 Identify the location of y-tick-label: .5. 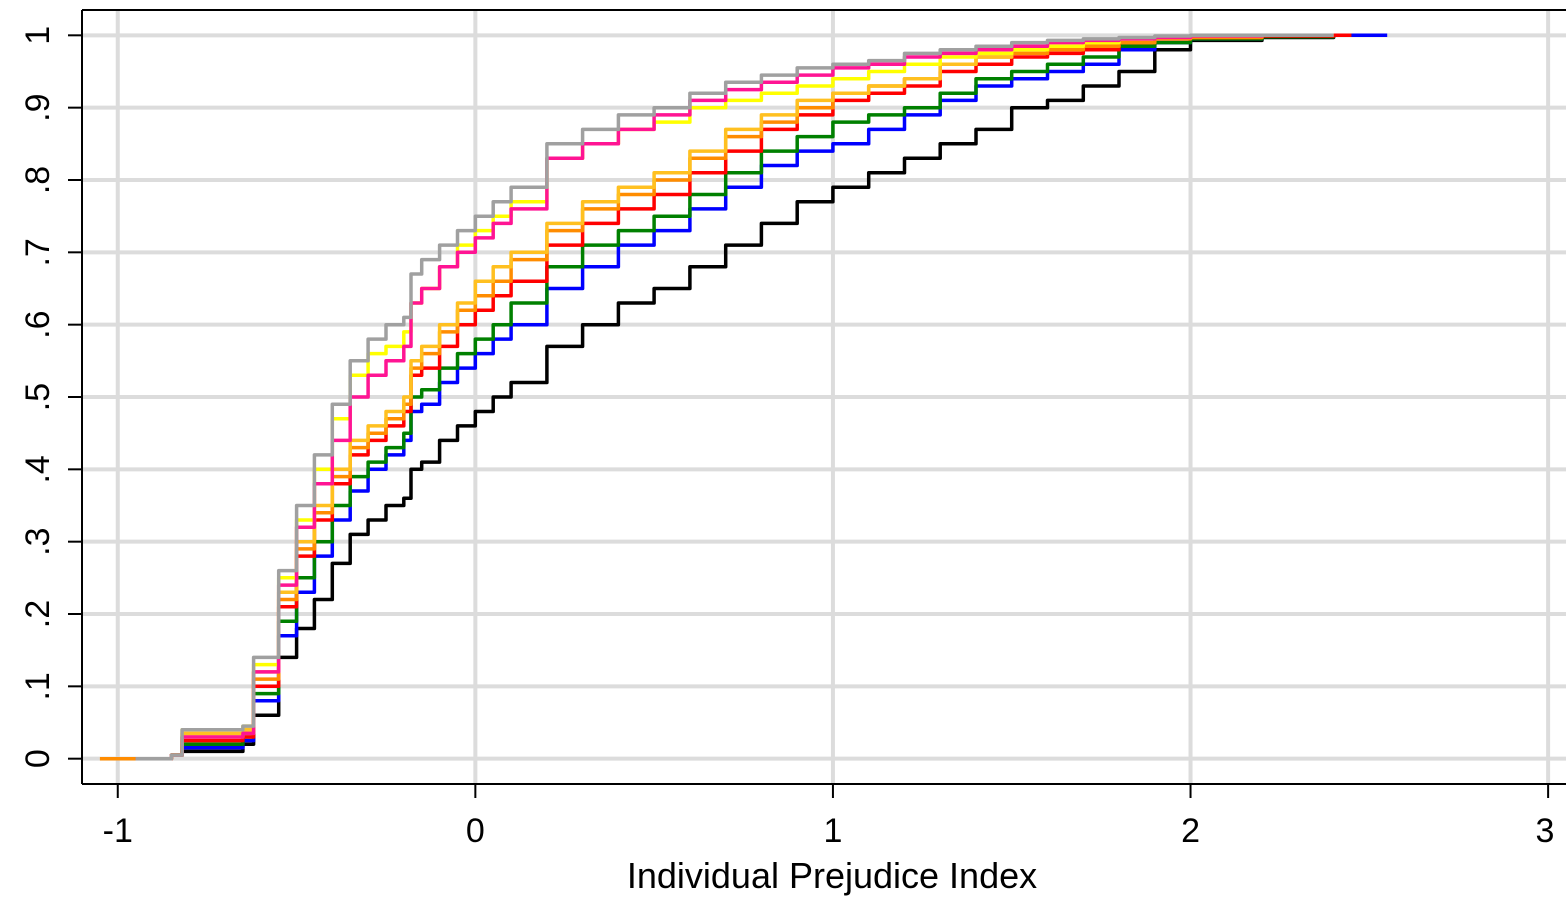
(38, 397).